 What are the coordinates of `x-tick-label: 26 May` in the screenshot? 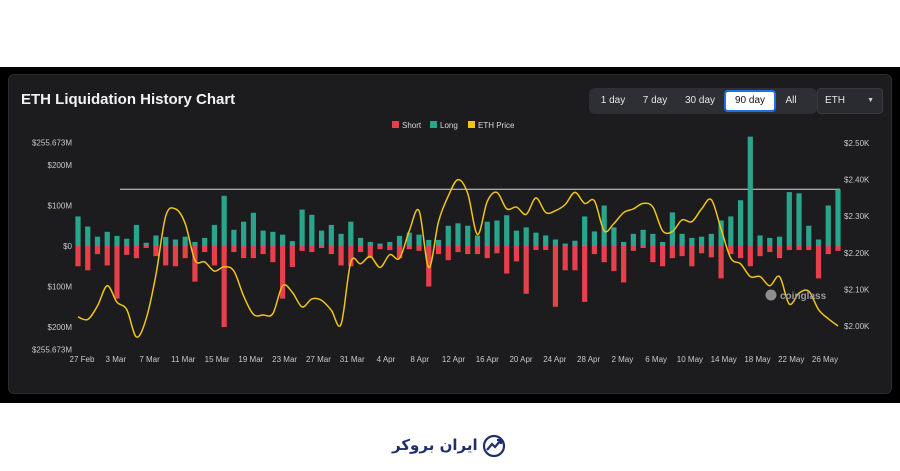 It's located at (825, 359).